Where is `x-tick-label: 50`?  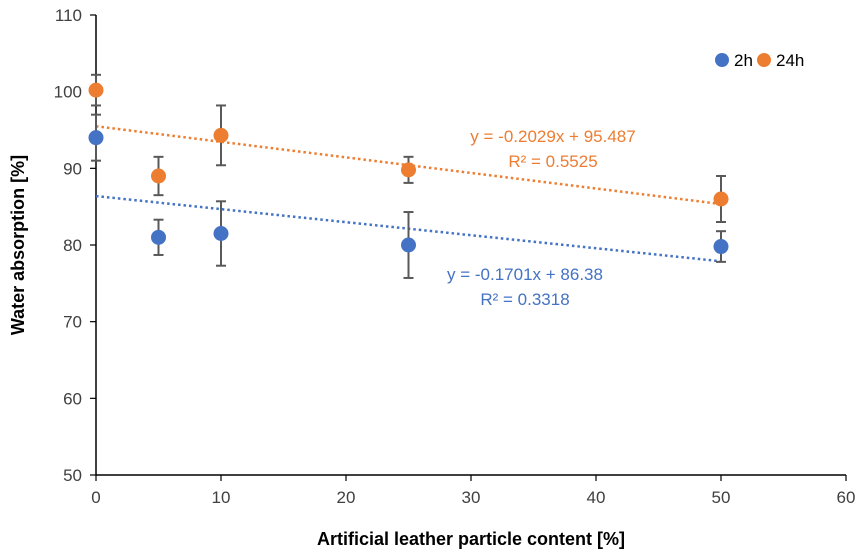
x-tick-label: 50 is located at coordinates (721, 497).